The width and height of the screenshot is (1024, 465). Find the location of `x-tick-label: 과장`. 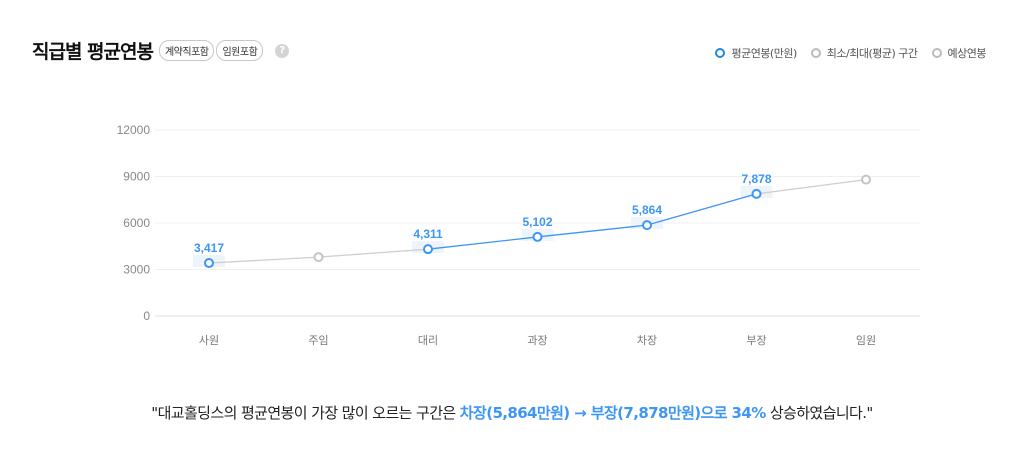

x-tick-label: 과장 is located at coordinates (537, 340).